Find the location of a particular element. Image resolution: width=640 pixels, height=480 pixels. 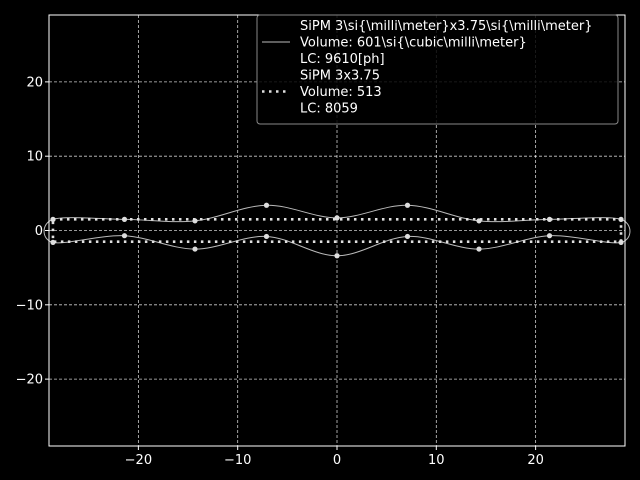

legend-label: Volume: 601\si{\cubic\milli\meter} is located at coordinates (413, 43).